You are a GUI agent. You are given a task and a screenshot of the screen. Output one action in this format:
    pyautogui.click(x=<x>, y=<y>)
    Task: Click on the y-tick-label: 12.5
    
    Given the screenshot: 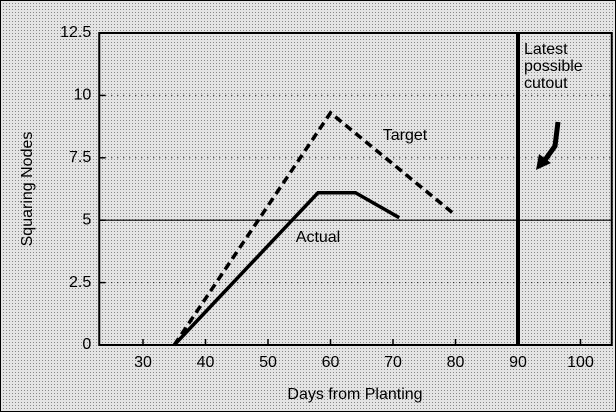 What is the action you would take?
    pyautogui.click(x=75, y=32)
    